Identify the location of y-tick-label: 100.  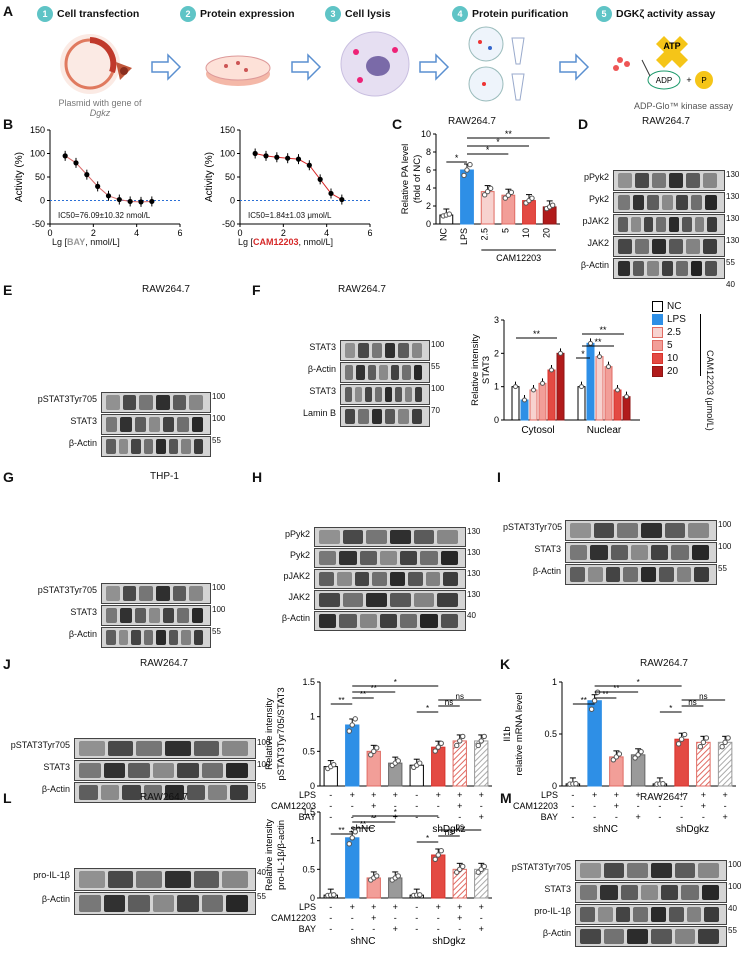
(37, 154).